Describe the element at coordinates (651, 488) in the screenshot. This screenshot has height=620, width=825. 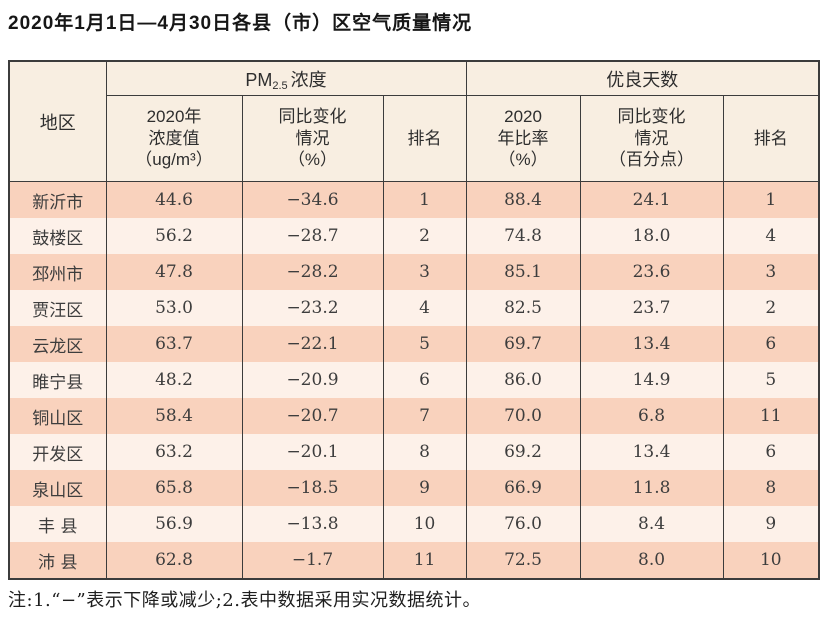
I see `good-change-cell: 11.8` at that location.